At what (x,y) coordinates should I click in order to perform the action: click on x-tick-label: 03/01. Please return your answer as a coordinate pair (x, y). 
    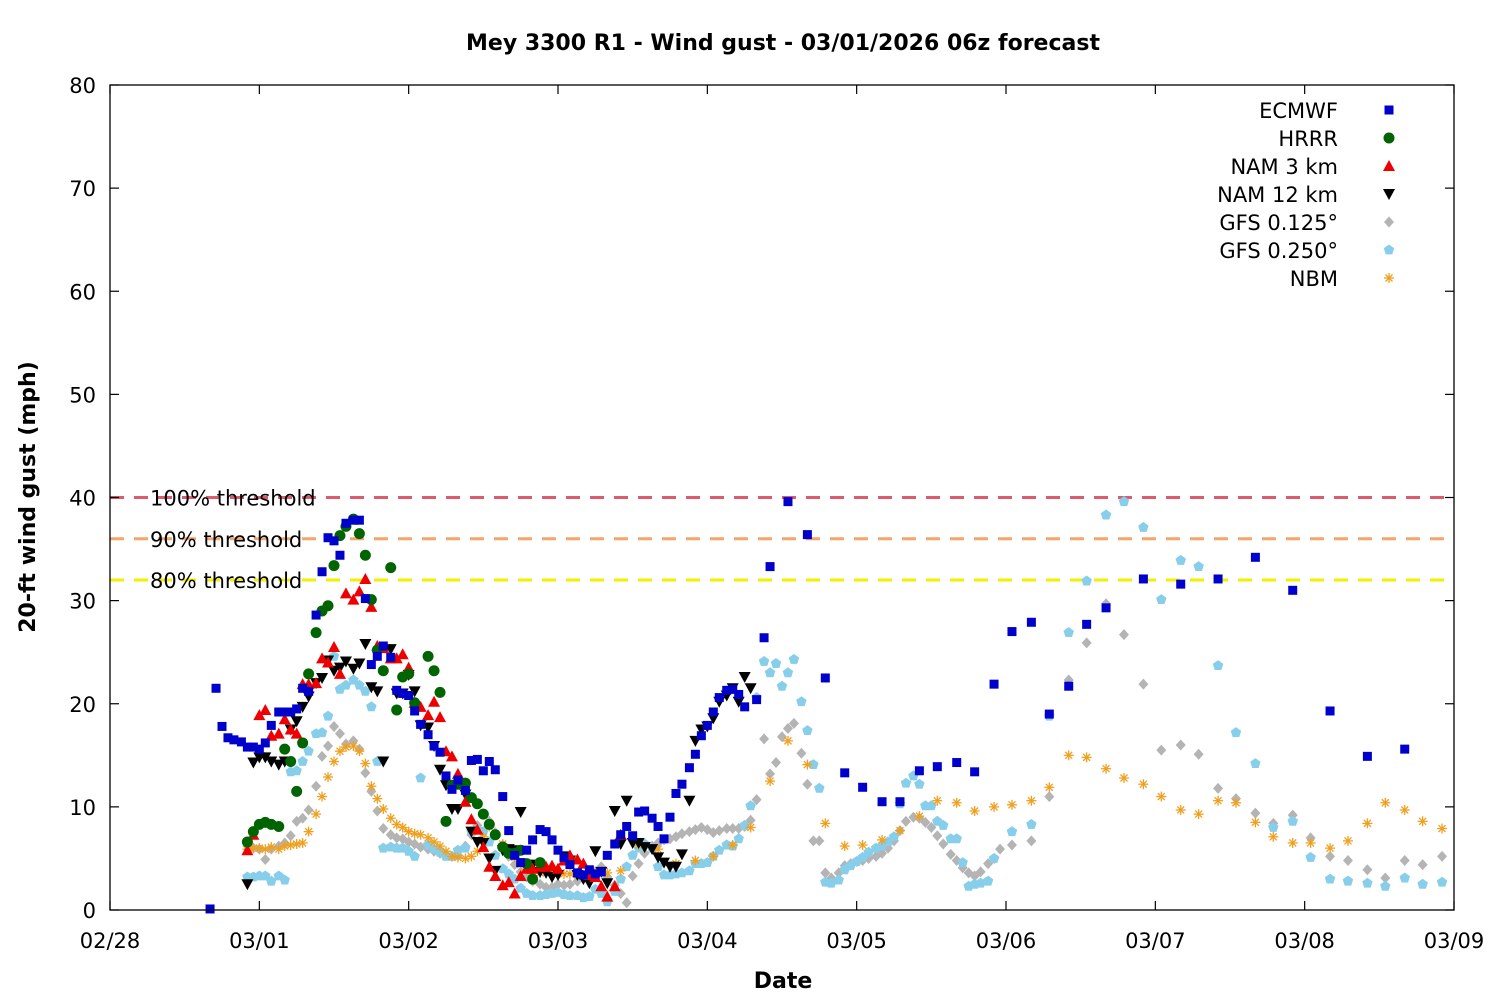
    Looking at the image, I should click on (259, 941).